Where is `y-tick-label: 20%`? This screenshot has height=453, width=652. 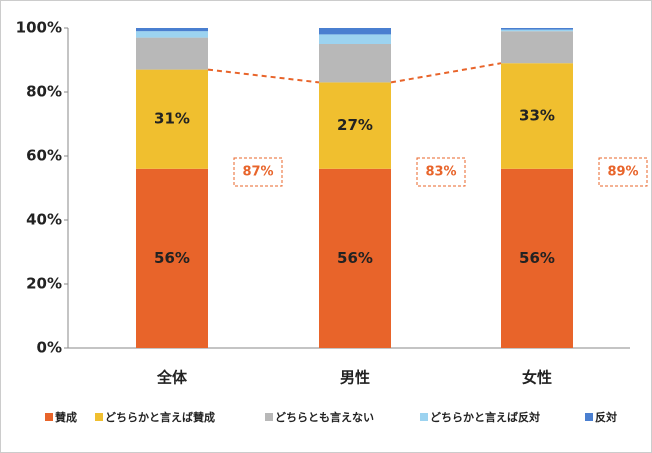
y-tick-label: 20% is located at coordinates (44, 284).